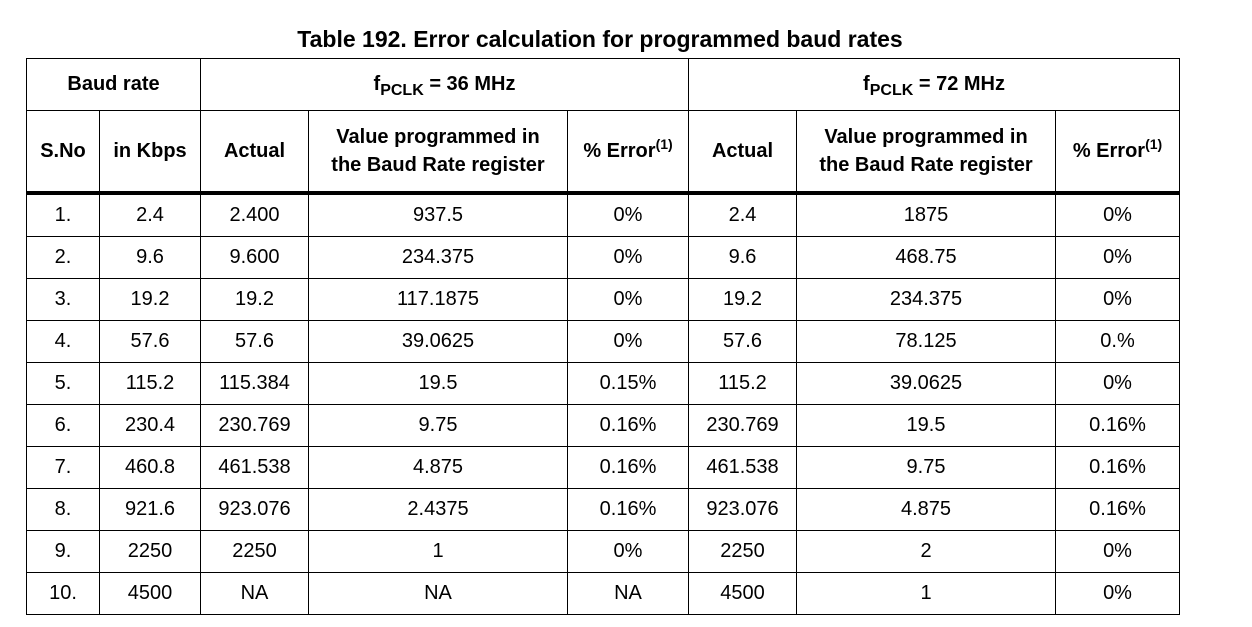 The height and width of the screenshot is (627, 1252). What do you see at coordinates (254, 593) in the screenshot?
I see `actual-36-cell: NA` at bounding box center [254, 593].